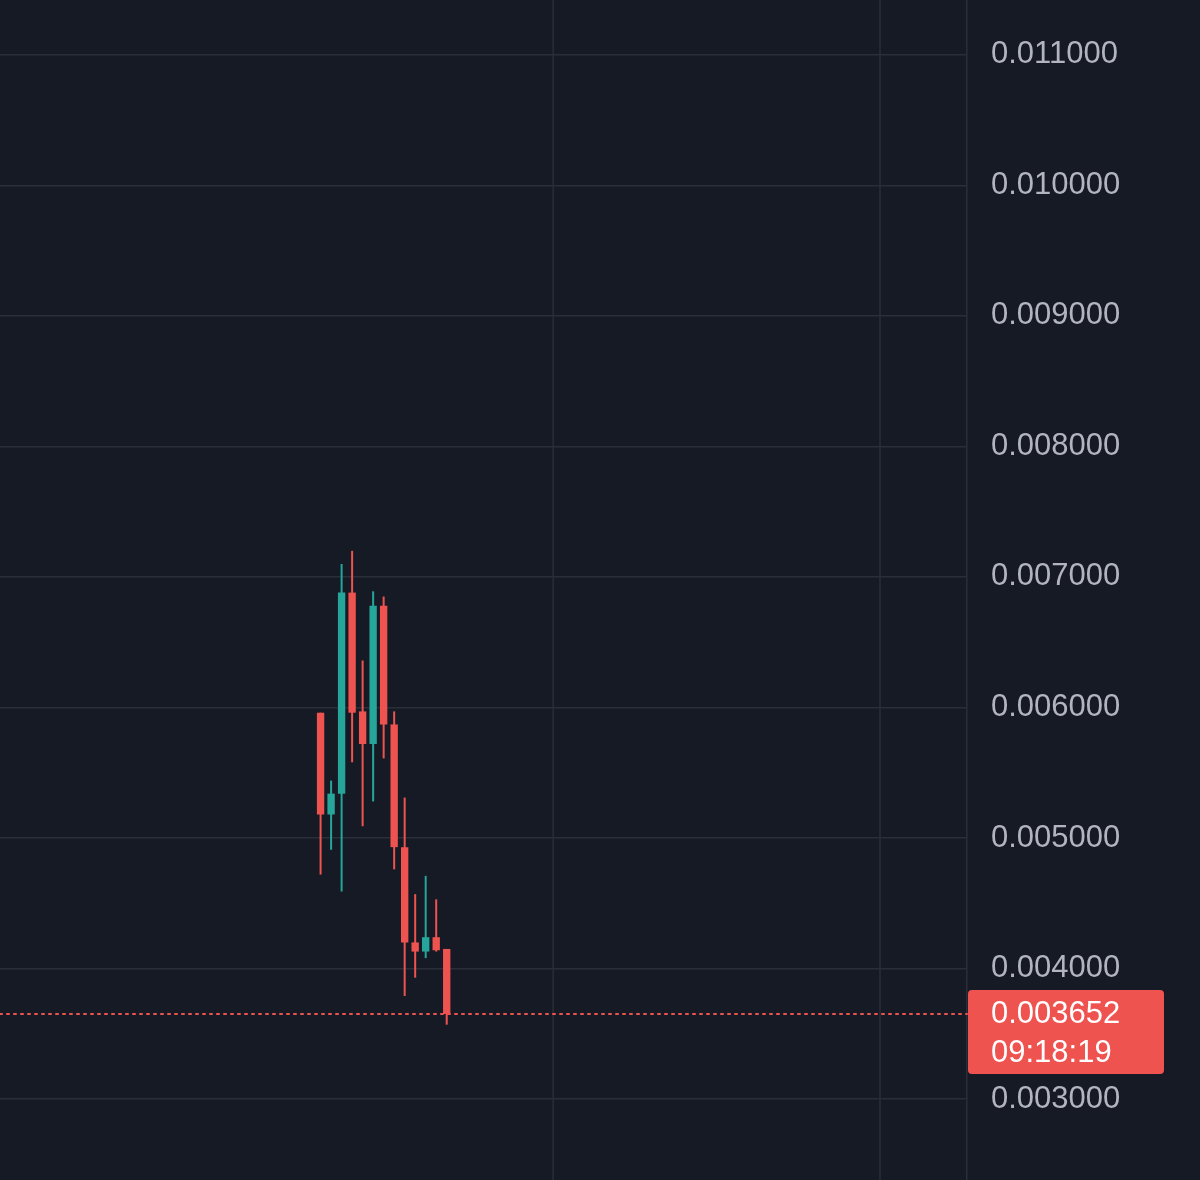 The width and height of the screenshot is (1200, 1180). Describe the element at coordinates (1056, 575) in the screenshot. I see `y-tick-label: 0.007000` at that location.